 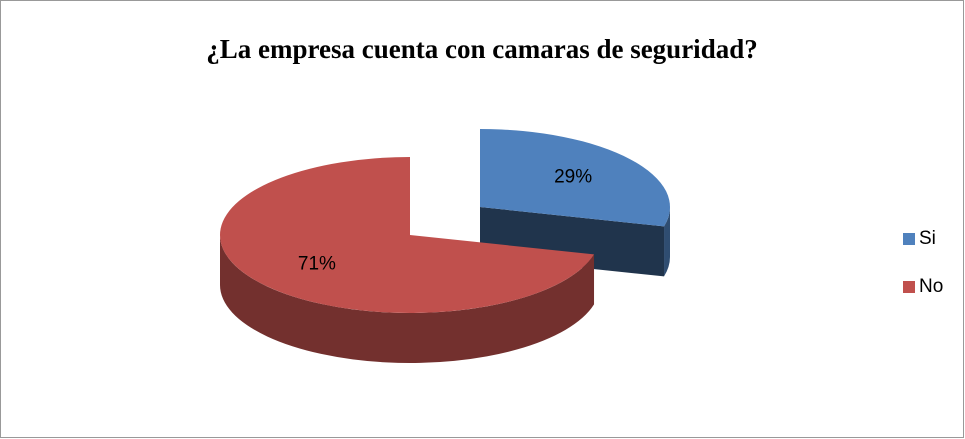 I want to click on data-label: 29%, so click(x=573, y=176).